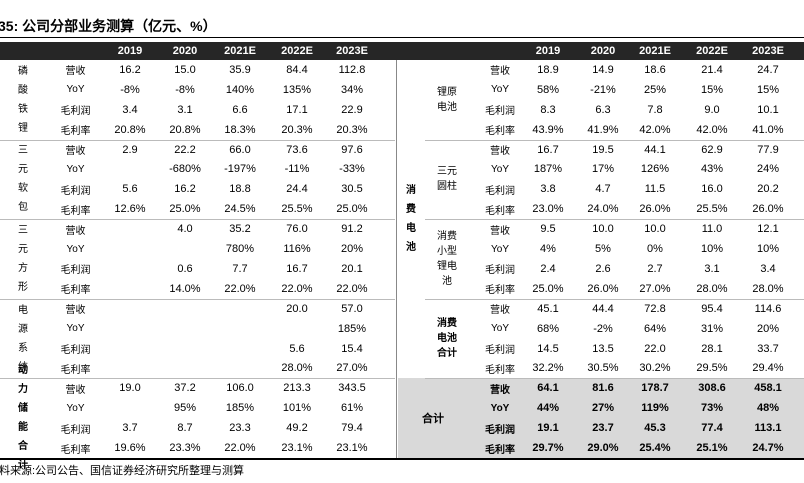 The image size is (804, 483). I want to click on cell-value: 15%, so click(712, 89).